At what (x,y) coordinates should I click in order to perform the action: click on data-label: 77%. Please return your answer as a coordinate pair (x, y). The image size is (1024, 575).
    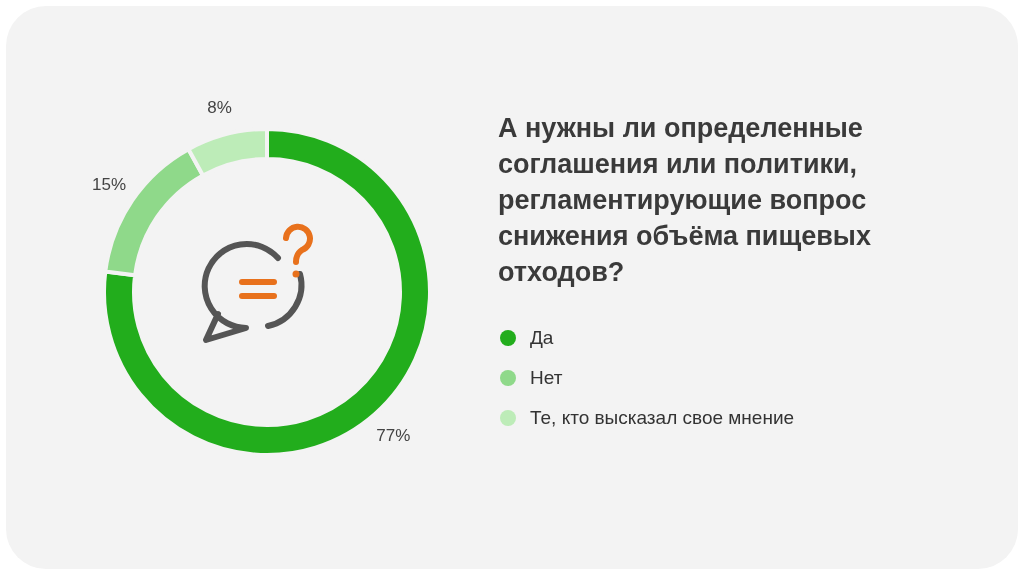
    Looking at the image, I should click on (393, 435).